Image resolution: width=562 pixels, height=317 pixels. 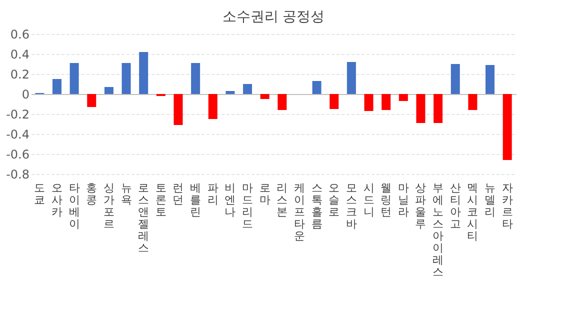 What do you see at coordinates (386, 200) in the screenshot?
I see `x-tick-label: 웰링턴` at bounding box center [386, 200].